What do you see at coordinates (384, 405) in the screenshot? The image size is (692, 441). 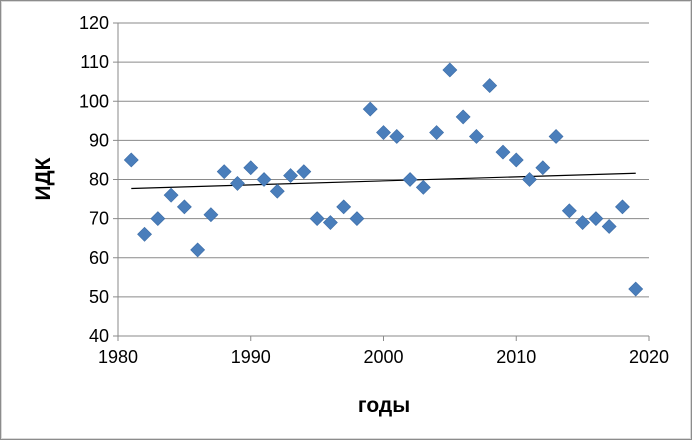 I see `x-axis-title: годы` at bounding box center [384, 405].